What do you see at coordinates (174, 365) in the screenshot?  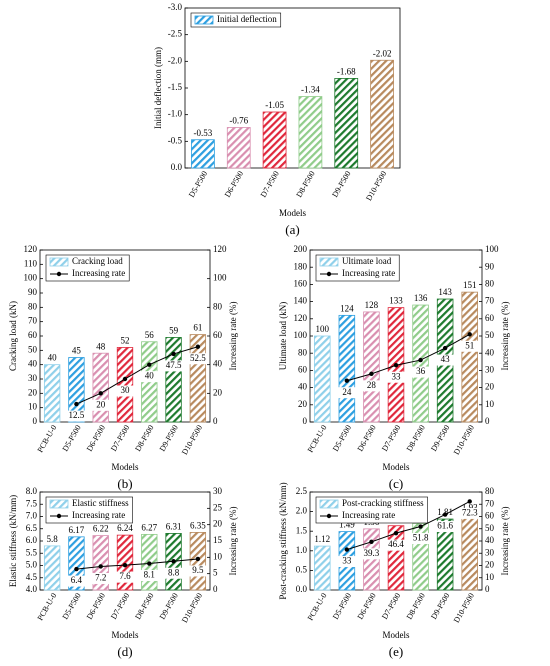 I see `rate-value-label: 47.5` at bounding box center [174, 365].